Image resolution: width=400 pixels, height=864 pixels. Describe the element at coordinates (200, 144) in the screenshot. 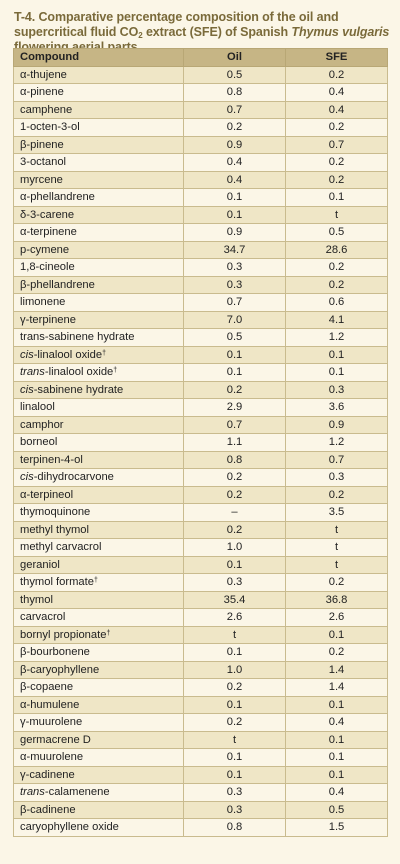

I see `table-row: β-pinene 0.9 0.7` at that location.